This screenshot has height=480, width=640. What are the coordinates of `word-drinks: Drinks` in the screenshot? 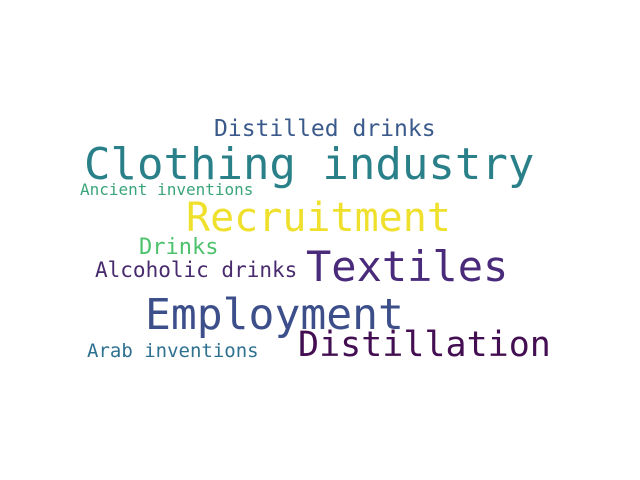 It's located at (179, 247).